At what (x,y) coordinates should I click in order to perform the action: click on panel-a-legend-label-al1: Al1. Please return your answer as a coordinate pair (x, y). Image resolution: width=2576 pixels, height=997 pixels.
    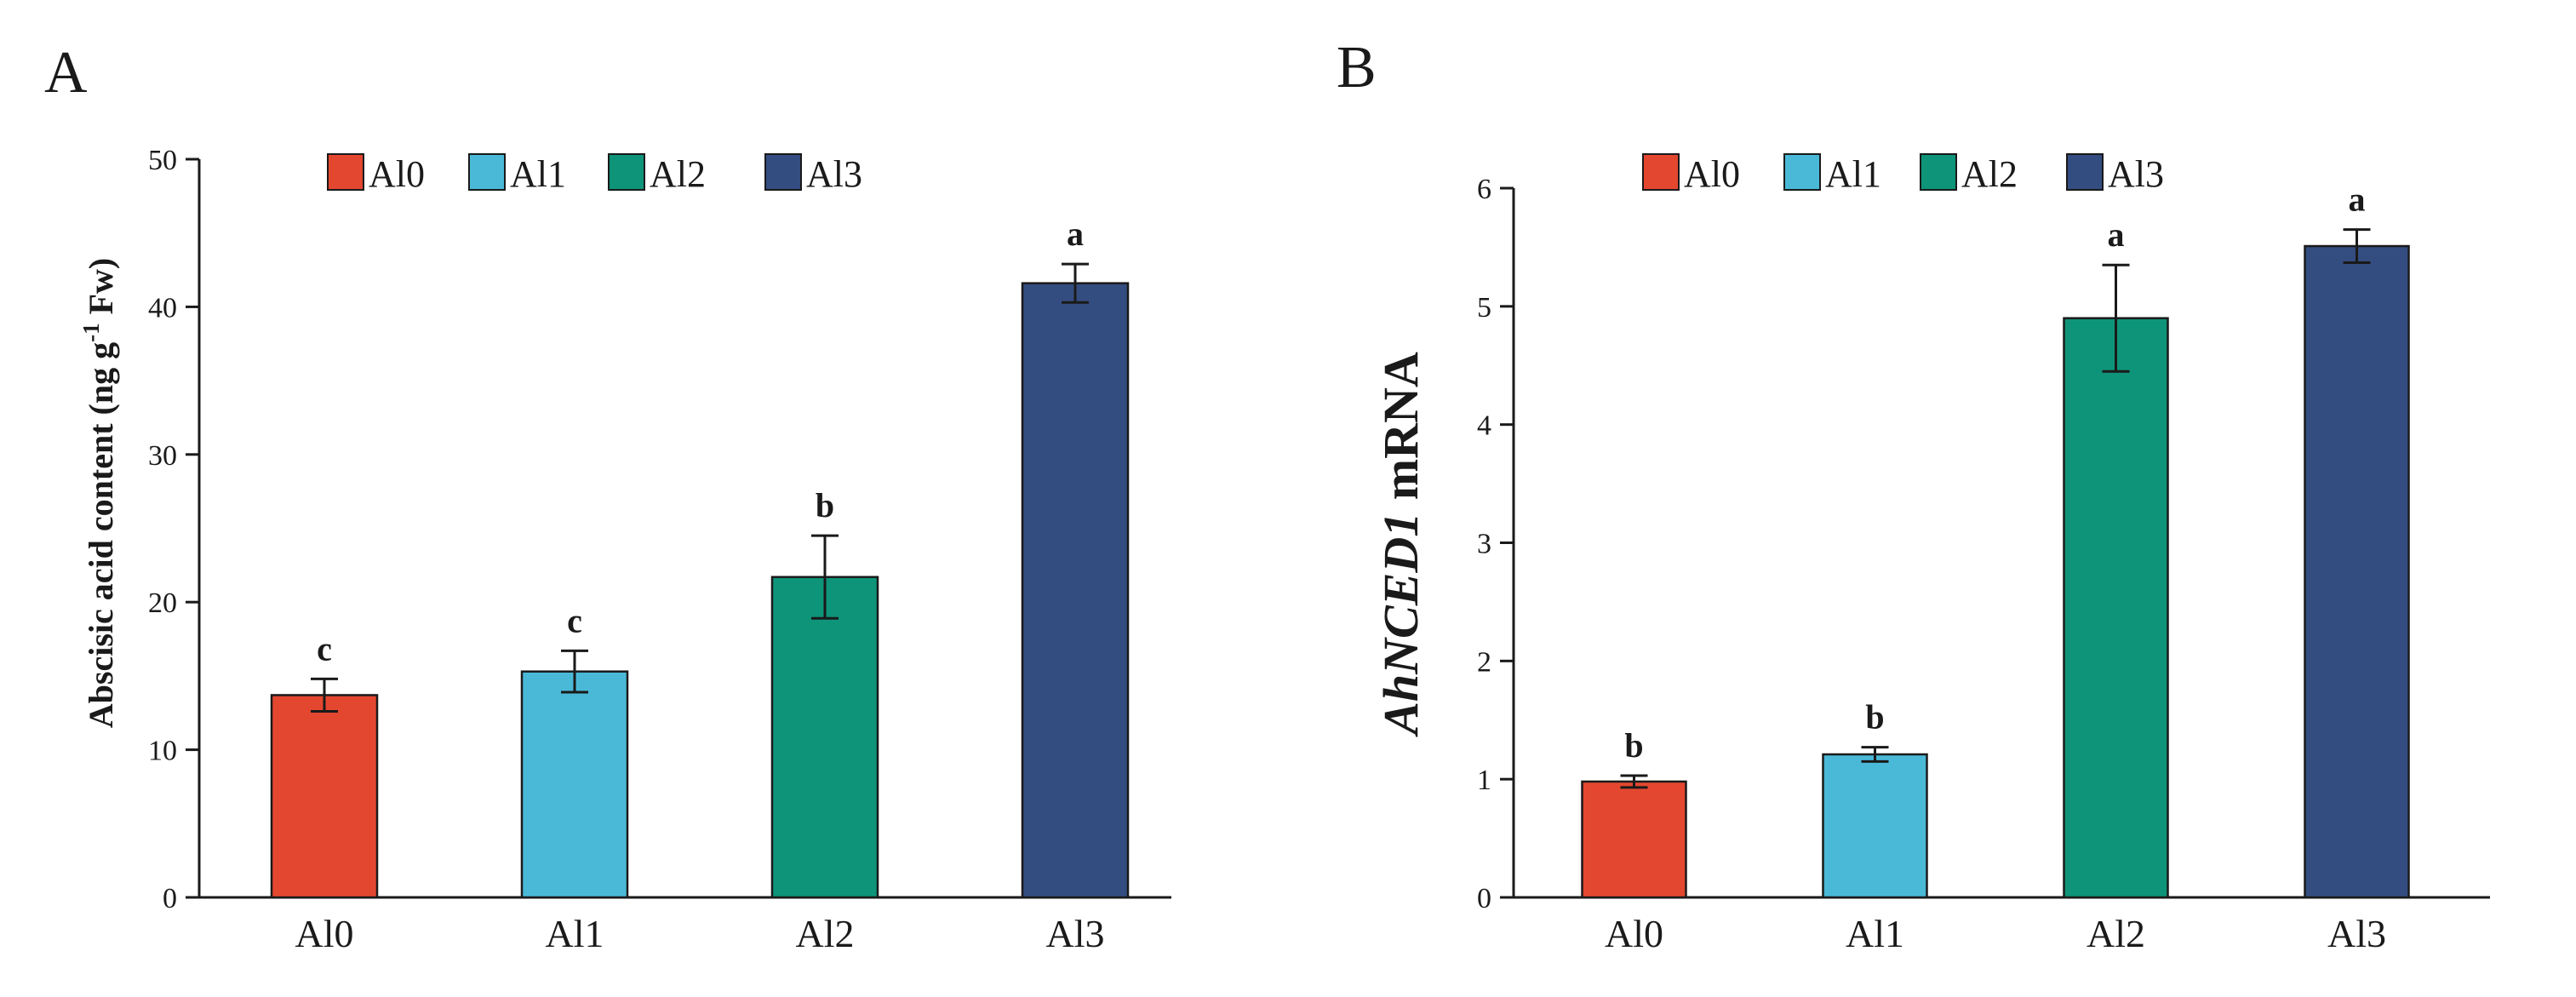
    Looking at the image, I should click on (538, 174).